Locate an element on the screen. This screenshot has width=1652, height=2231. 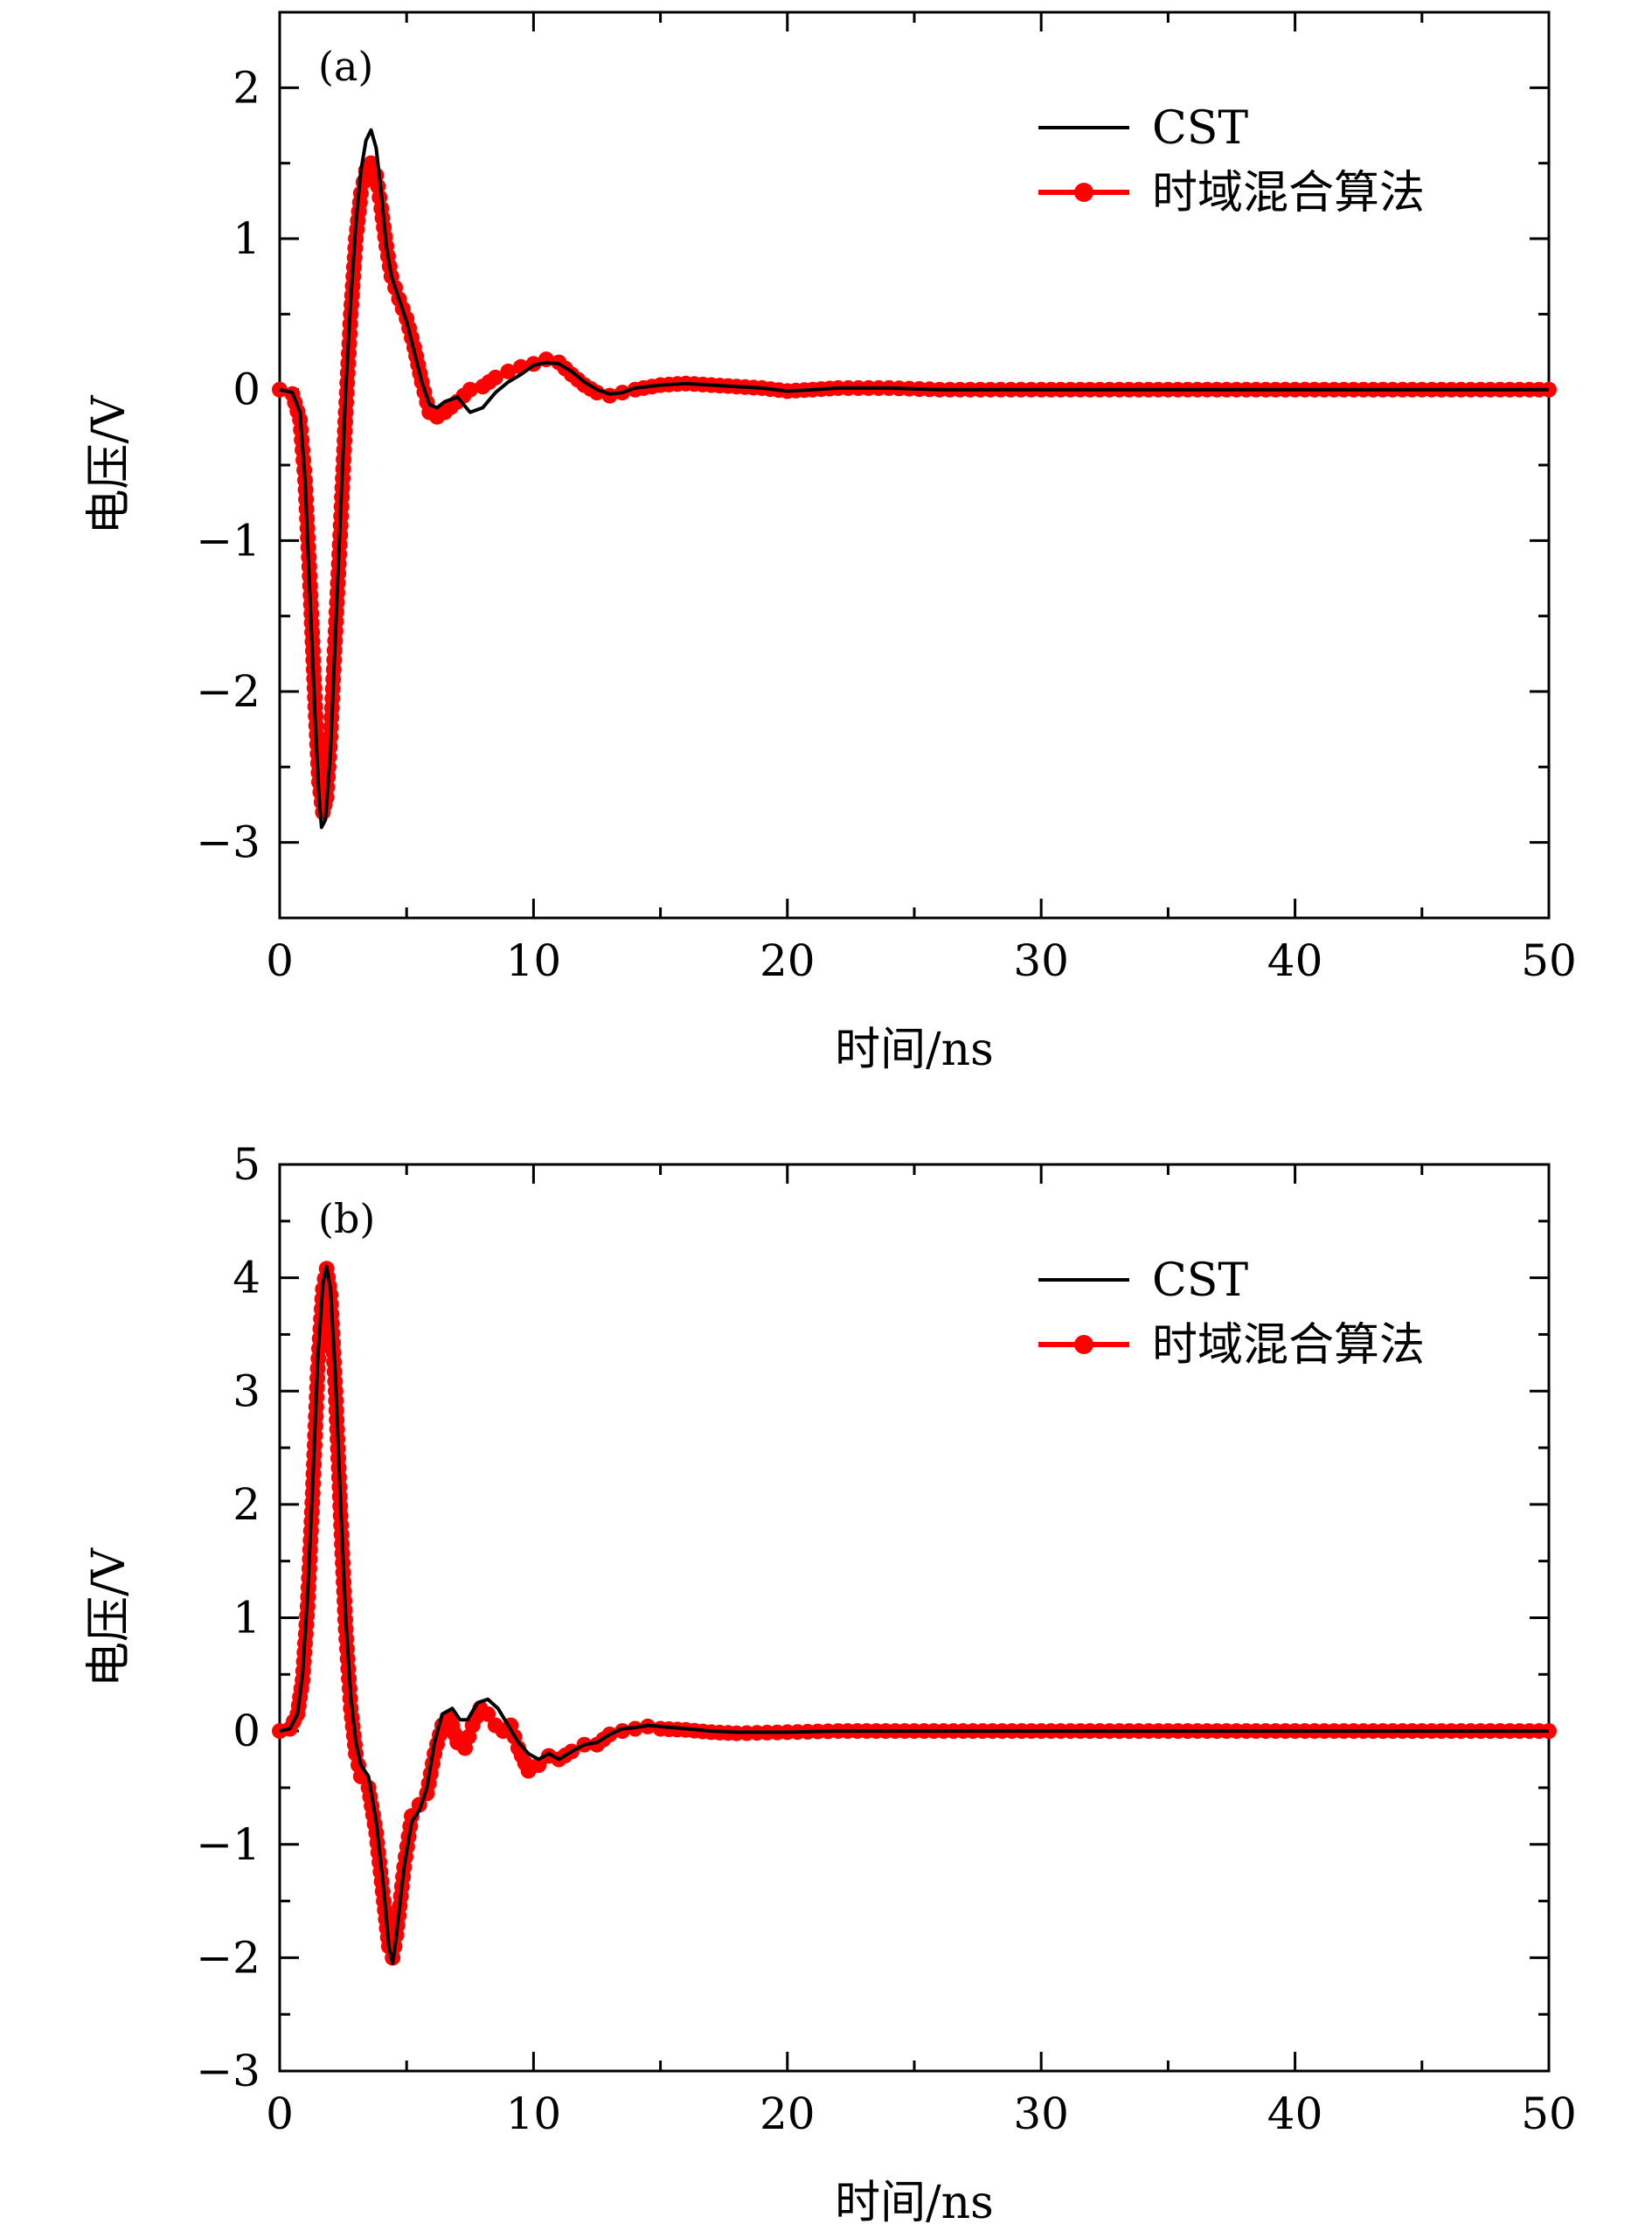
y-tick-label: 4 is located at coordinates (247, 1278).